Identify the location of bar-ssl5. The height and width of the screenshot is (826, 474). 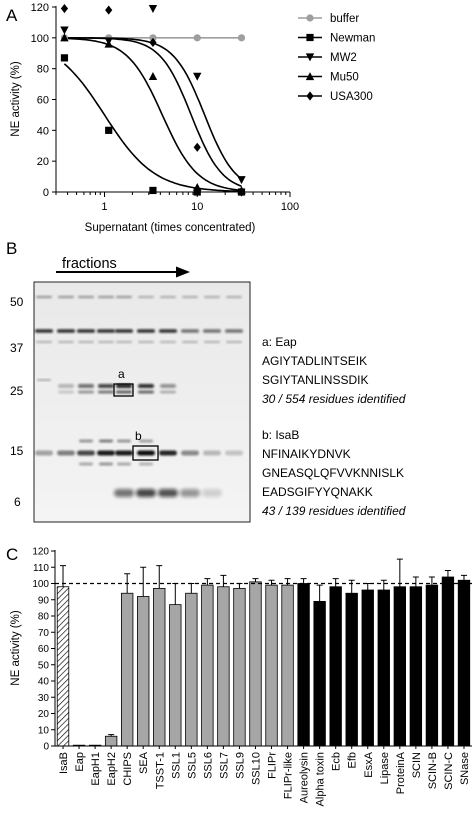
(191, 669).